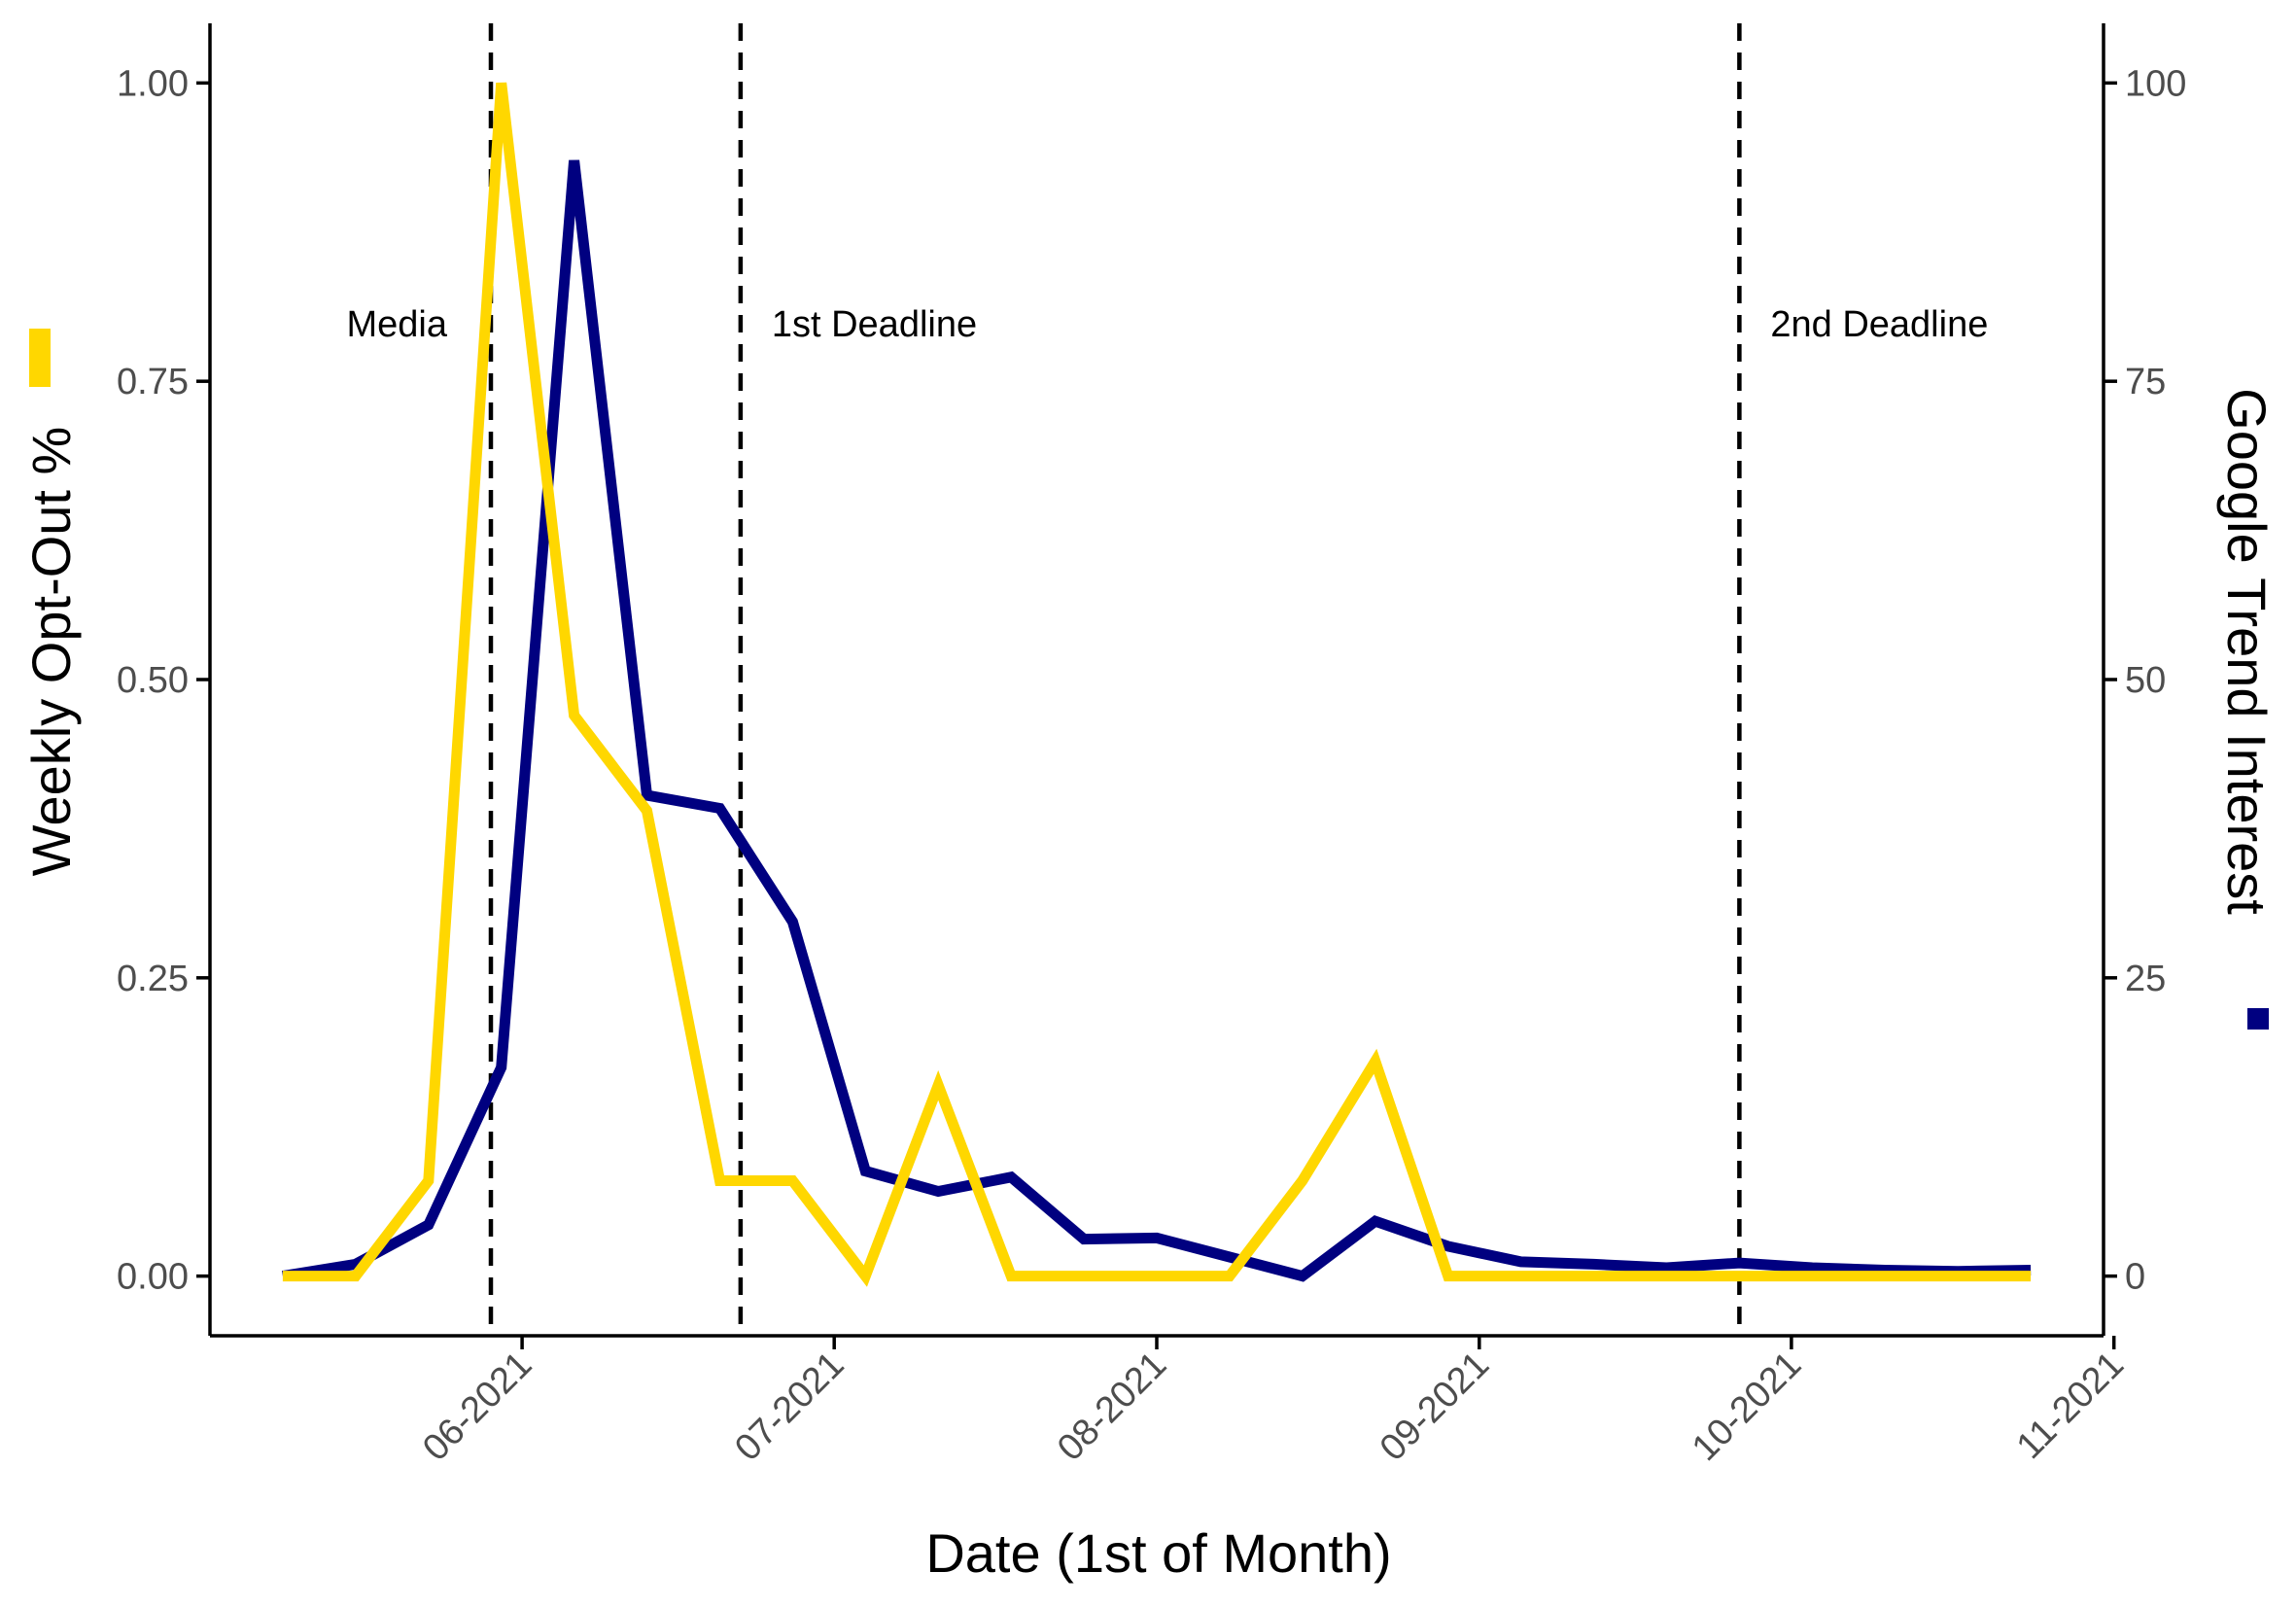 The height and width of the screenshot is (1607, 2296). I want to click on event-label-0: Media, so click(396, 324).